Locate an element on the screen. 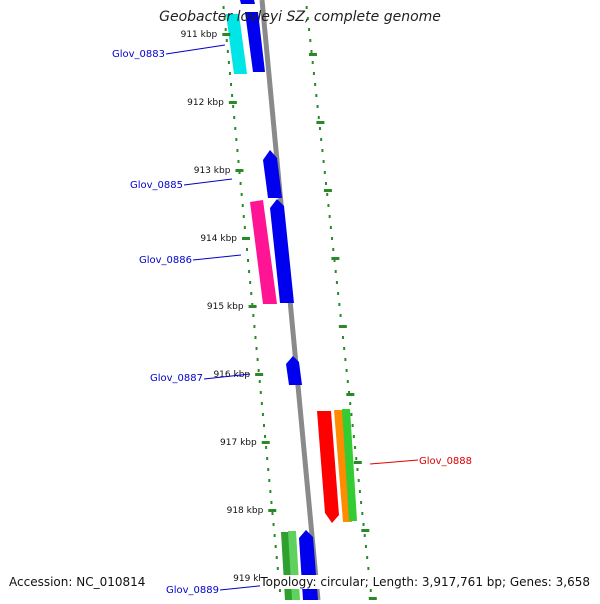 This screenshot has height=604, width=600. gene-label-glov_0887: Glov_0887 is located at coordinates (176, 378).